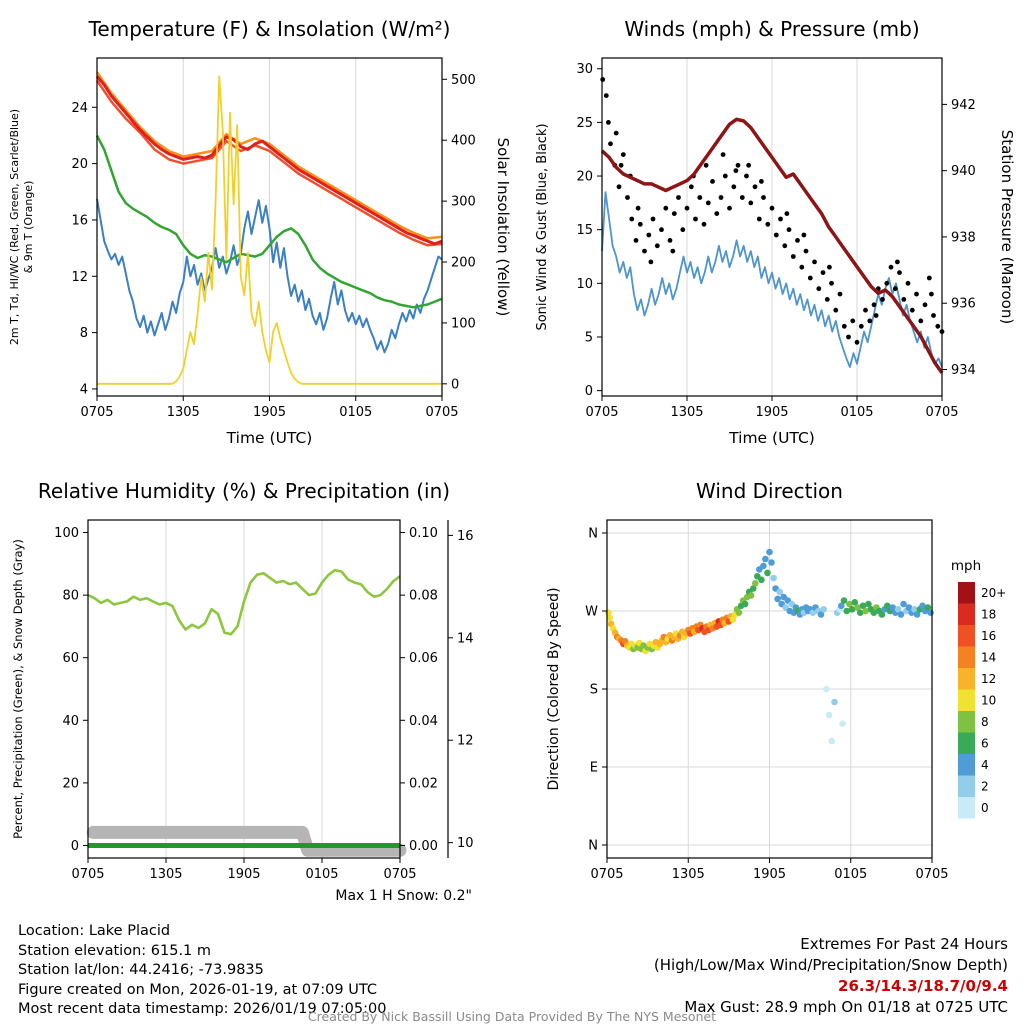  Describe the element at coordinates (244, 689) in the screenshot. I see `gridlines` at that location.